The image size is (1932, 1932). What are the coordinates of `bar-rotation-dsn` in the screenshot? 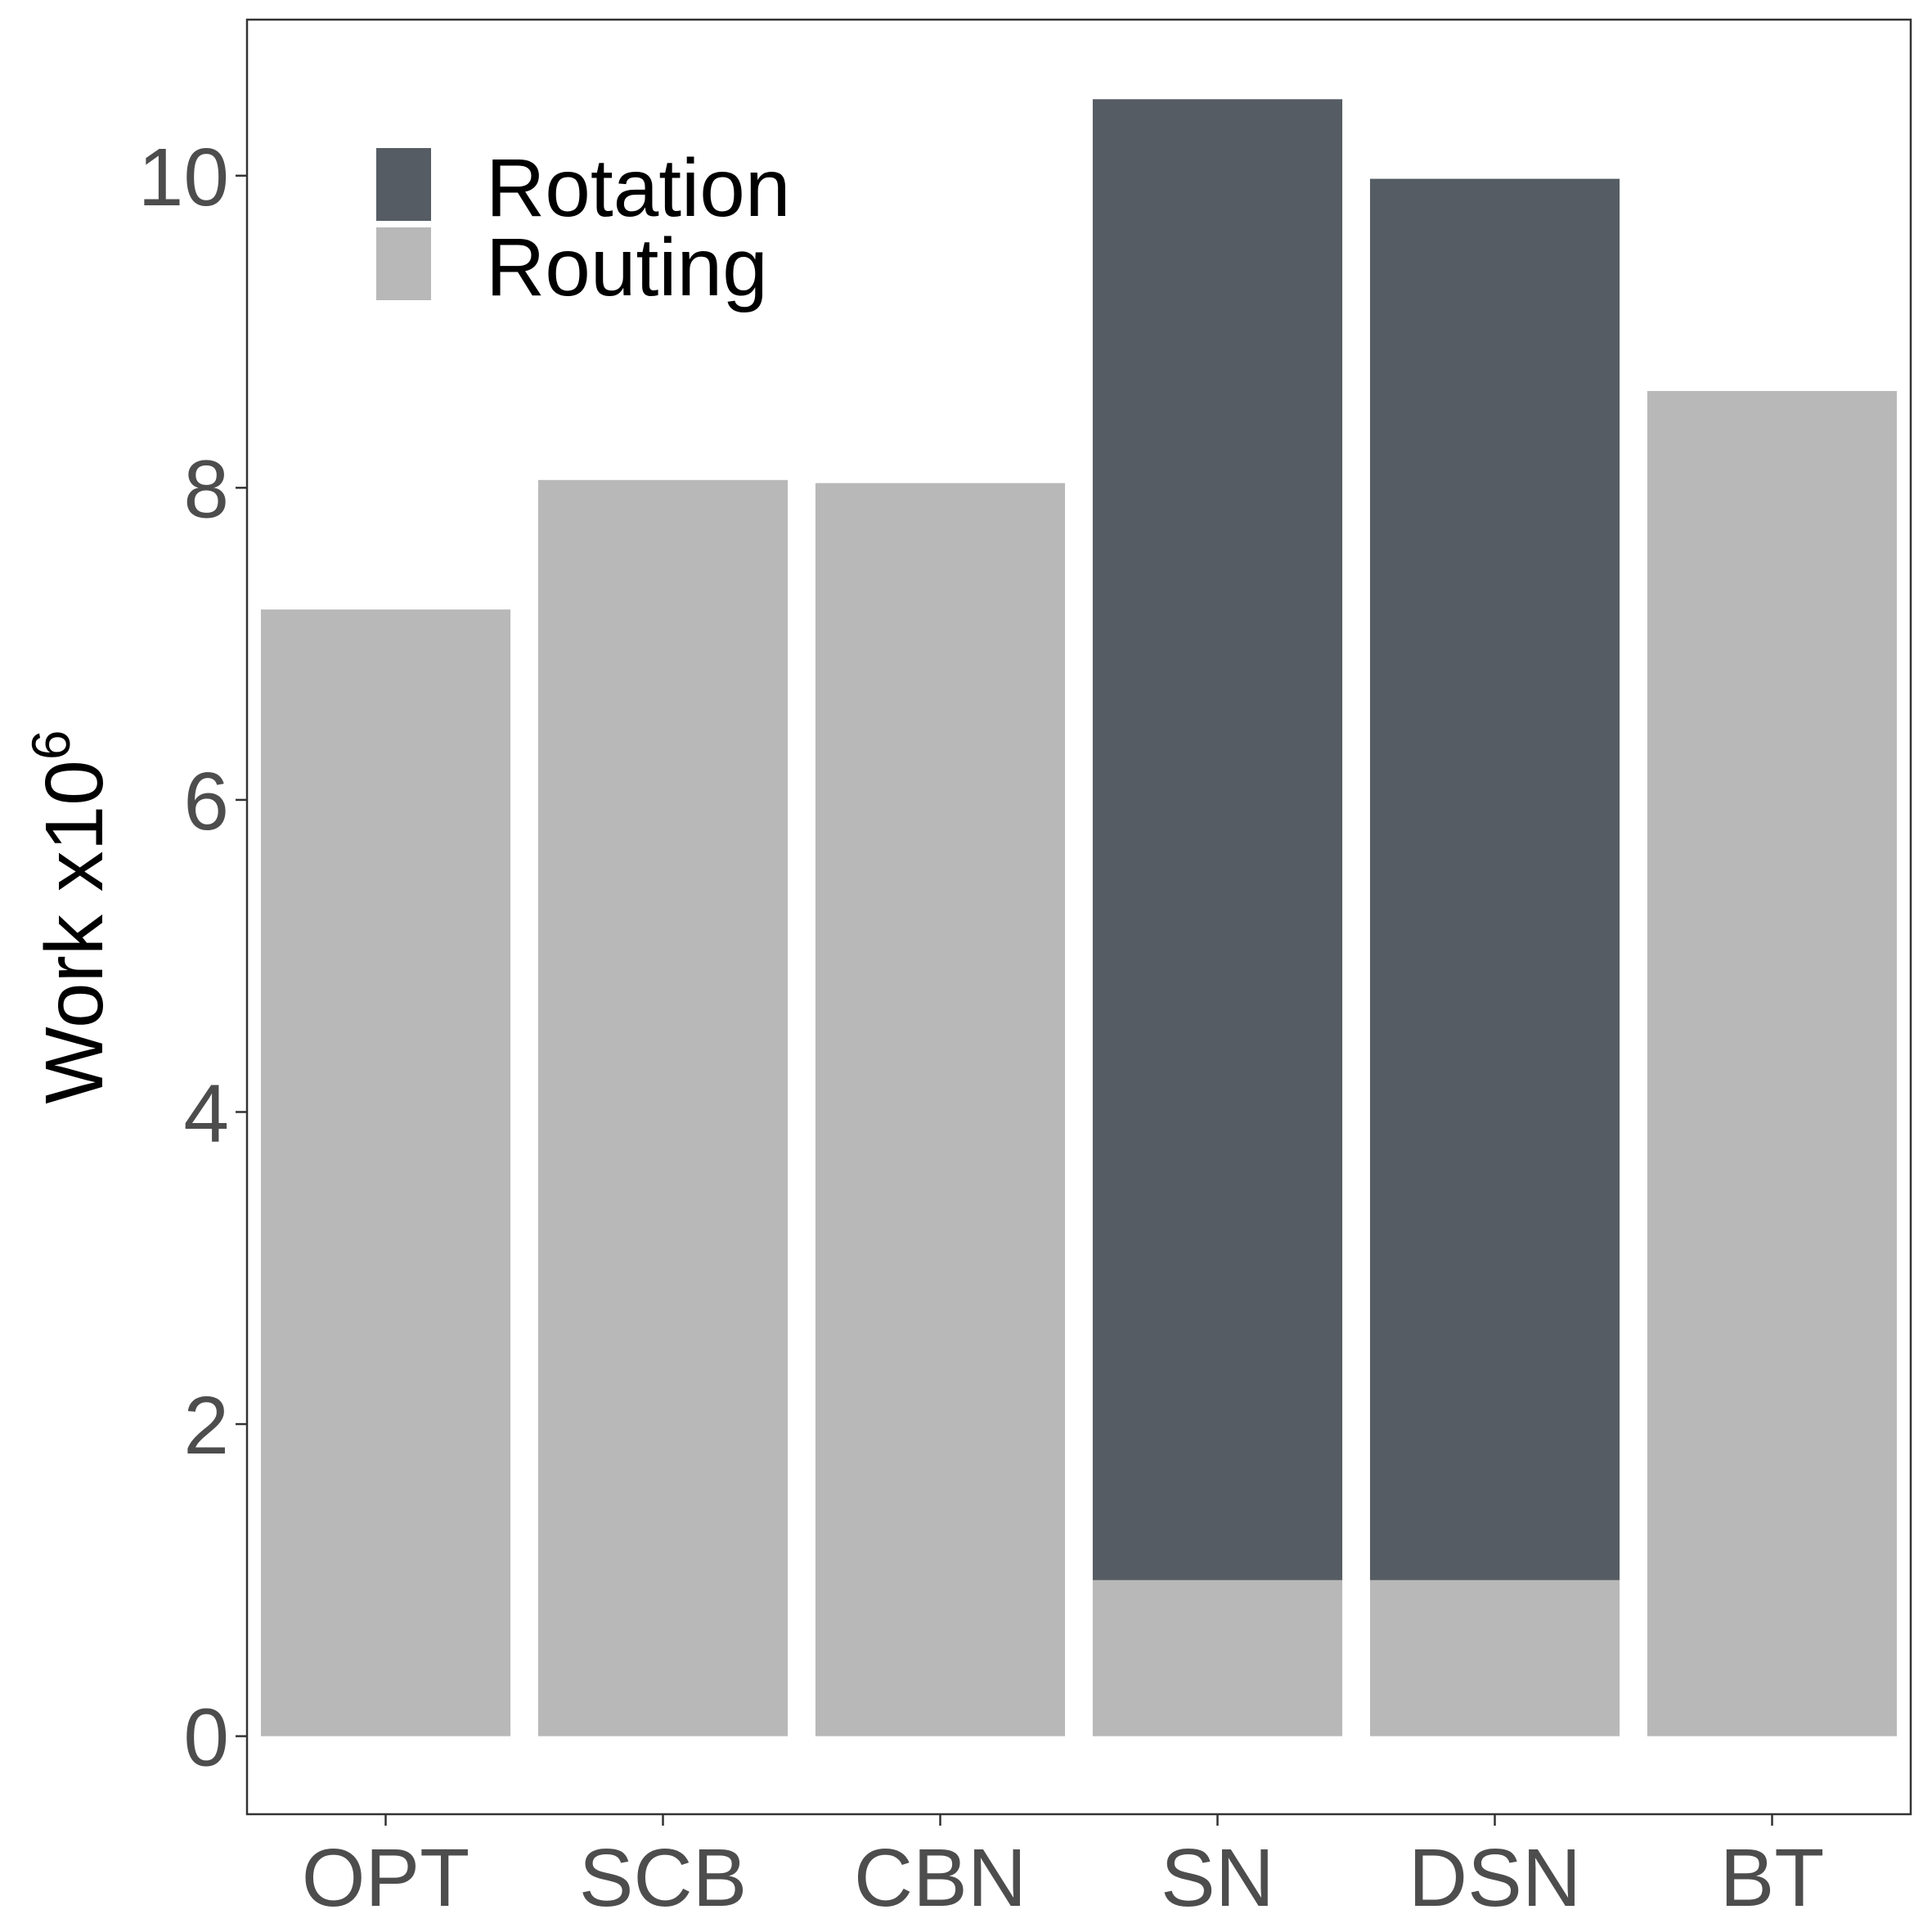 It's located at (1495, 879).